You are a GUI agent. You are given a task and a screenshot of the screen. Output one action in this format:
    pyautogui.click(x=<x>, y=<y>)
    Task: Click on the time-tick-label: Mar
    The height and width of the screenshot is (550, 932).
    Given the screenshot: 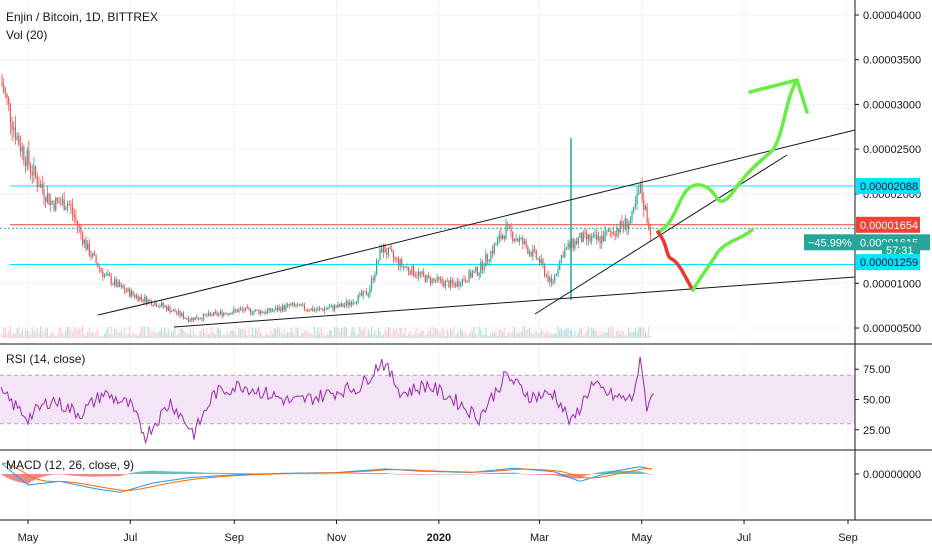 What is the action you would take?
    pyautogui.click(x=539, y=538)
    